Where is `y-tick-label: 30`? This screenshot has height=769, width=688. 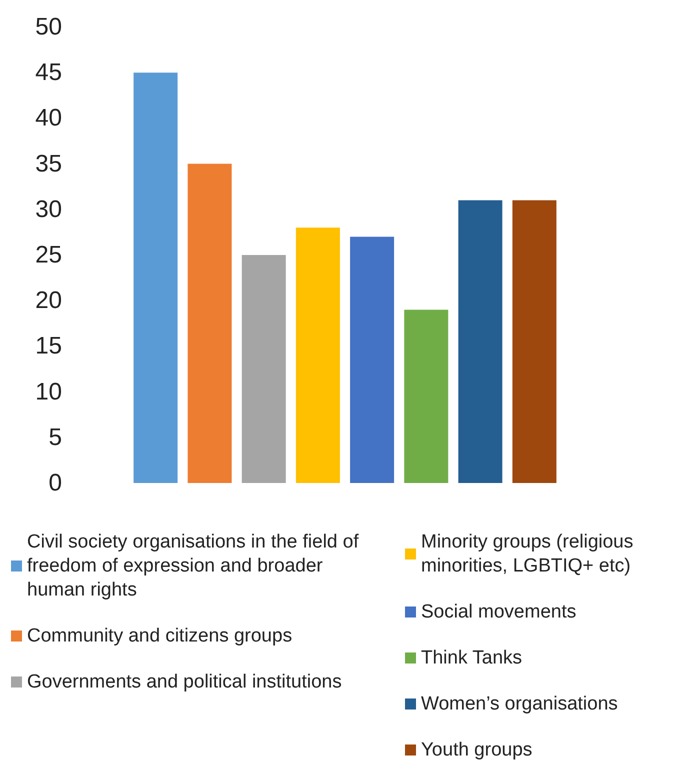 y-tick-label: 30 is located at coordinates (48, 209).